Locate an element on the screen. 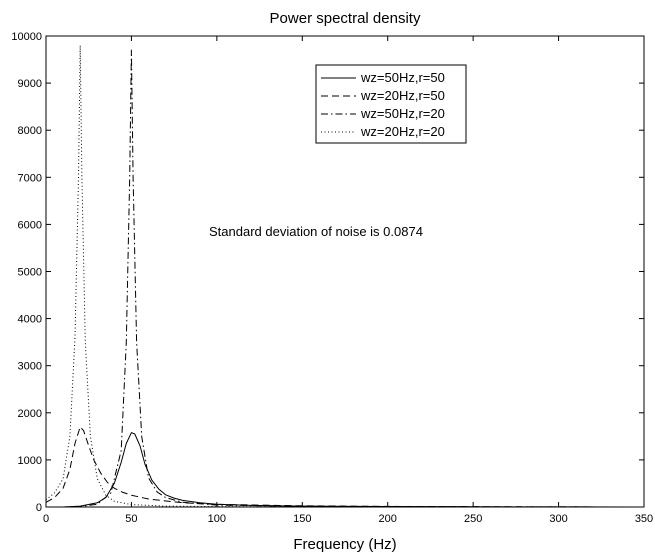  x-tick-label: 100 is located at coordinates (217, 519).